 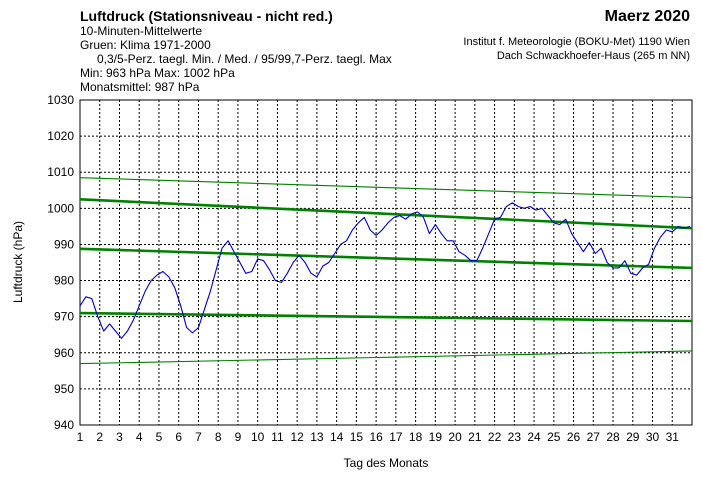 What do you see at coordinates (60, 136) in the screenshot?
I see `y-tick-label: 1020` at bounding box center [60, 136].